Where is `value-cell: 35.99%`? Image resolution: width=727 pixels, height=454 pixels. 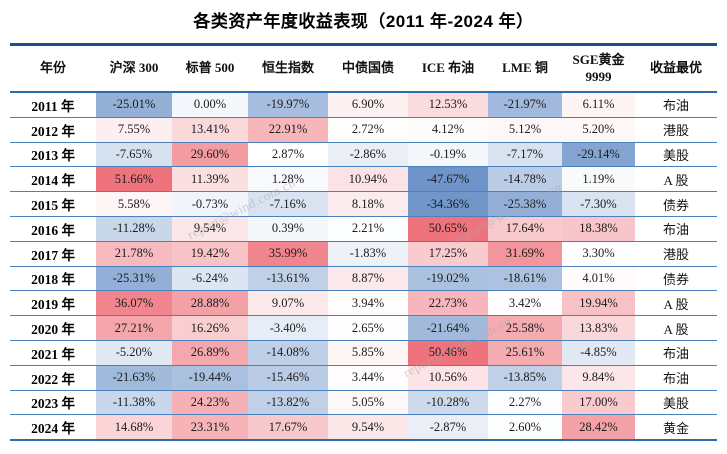 value-cell: 35.99% is located at coordinates (288, 254).